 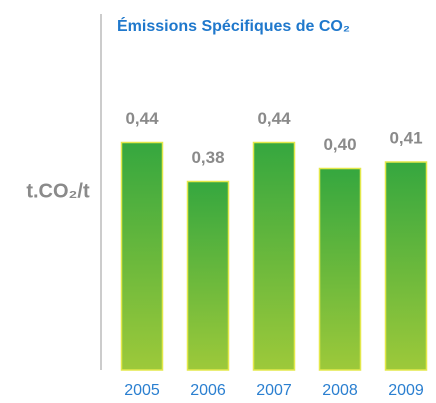 What do you see at coordinates (406, 390) in the screenshot?
I see `x-tick-label: 2009` at bounding box center [406, 390].